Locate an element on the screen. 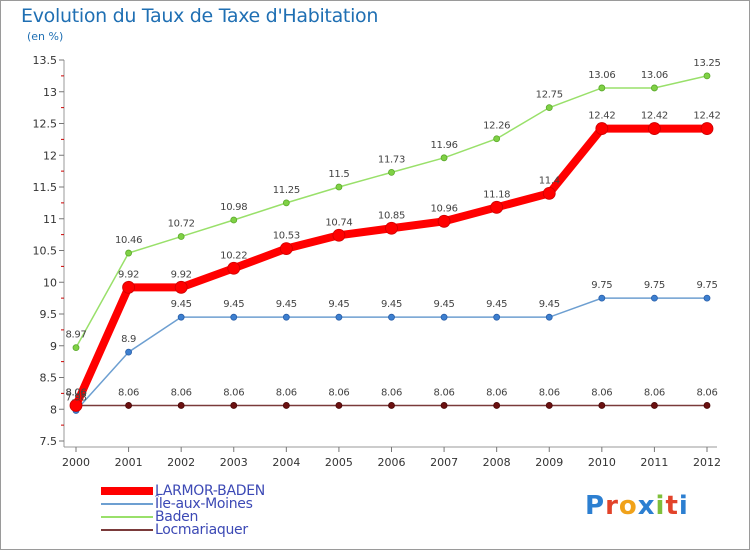 This screenshot has height=550, width=750. logo-letter: i is located at coordinates (660, 506).